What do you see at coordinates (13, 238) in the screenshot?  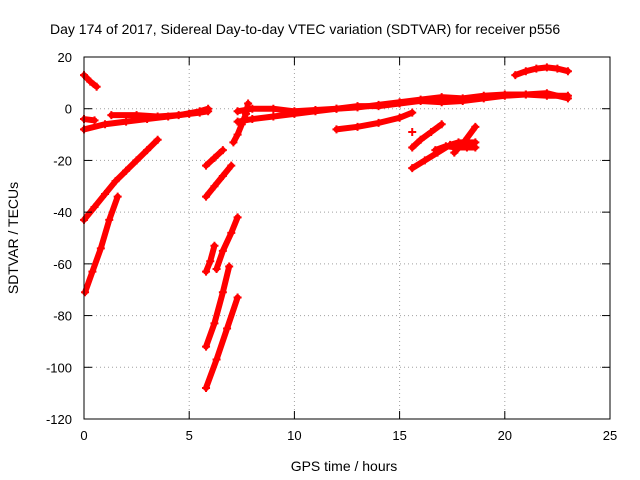 I see `y-axis-label: SDTVAR / TECUs` at bounding box center [13, 238].